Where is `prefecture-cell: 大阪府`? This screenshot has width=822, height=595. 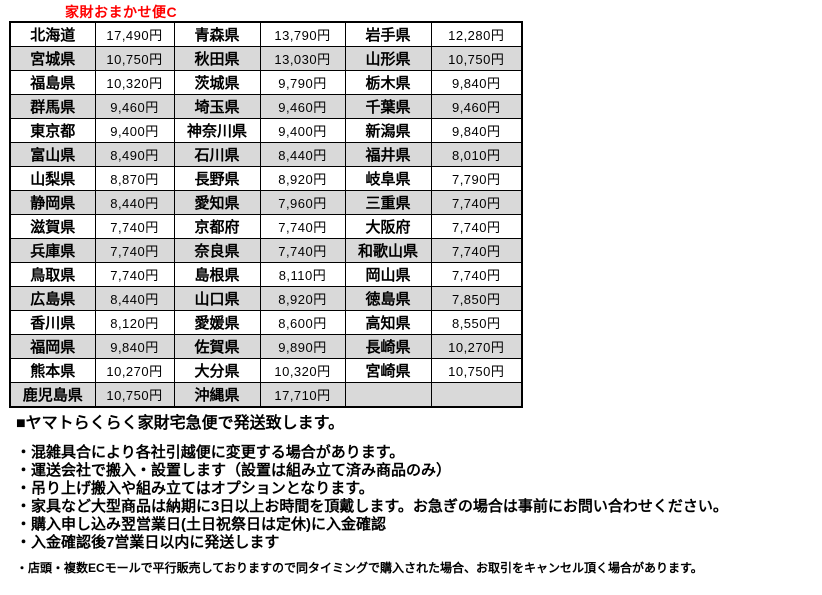
prefecture-cell: 大阪府 is located at coordinates (388, 226).